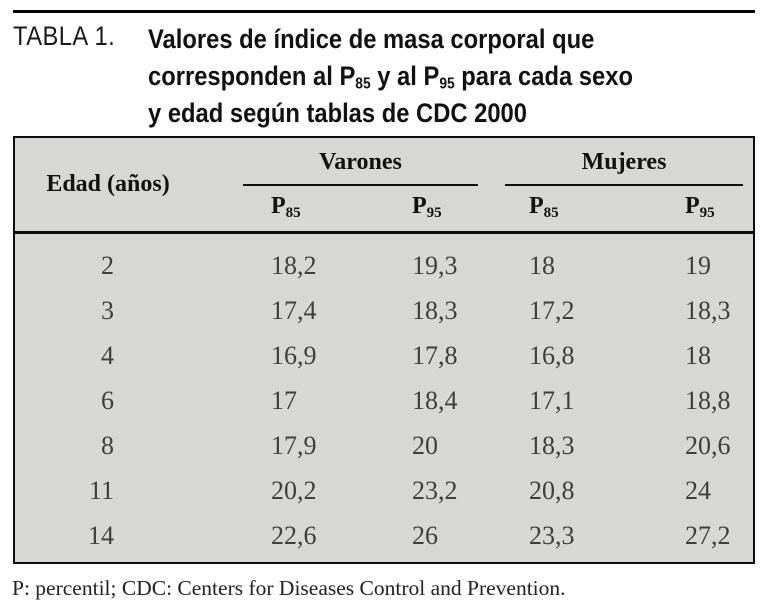 The height and width of the screenshot is (607, 768). Describe the element at coordinates (337, 113) in the screenshot. I see `table-title-line3: y edad según tablas de CDC 2000` at that location.